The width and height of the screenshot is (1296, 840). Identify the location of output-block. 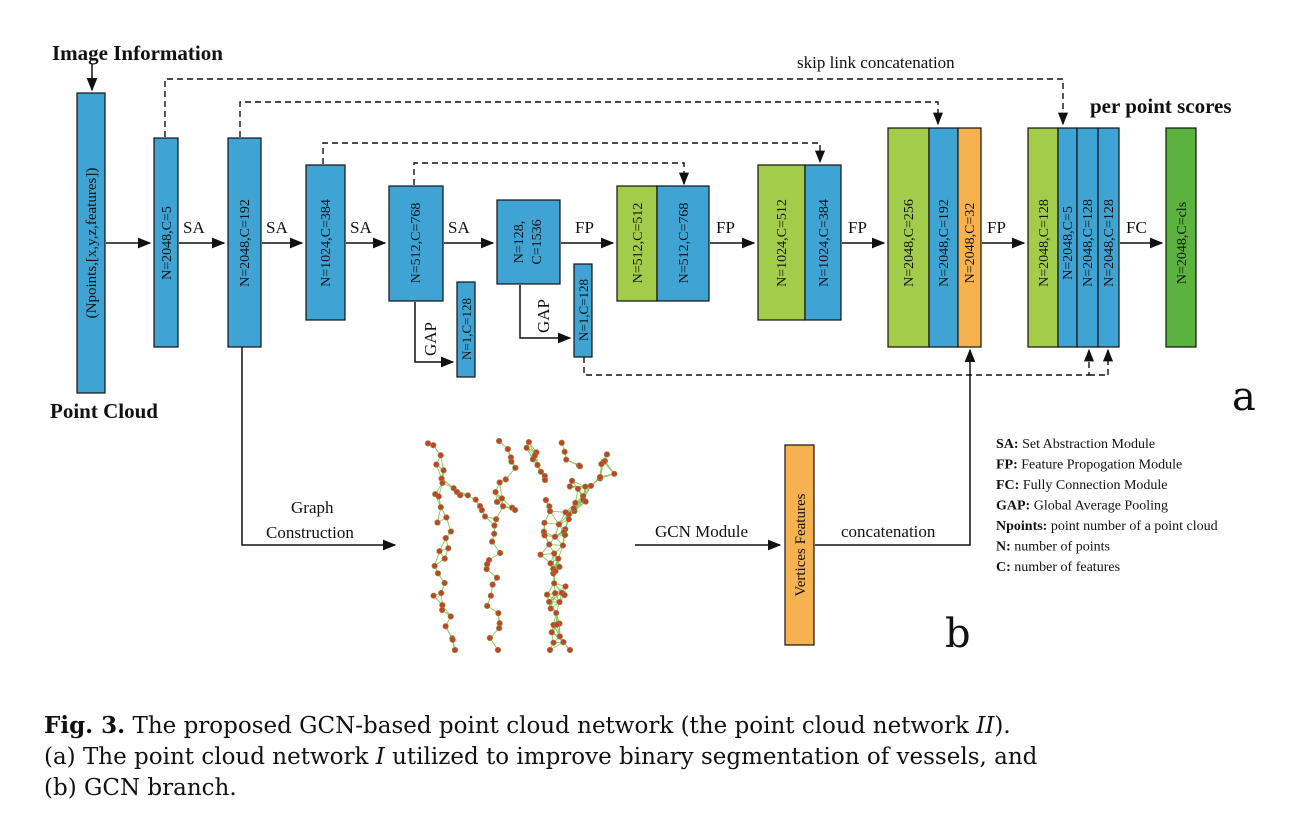
(1181, 237).